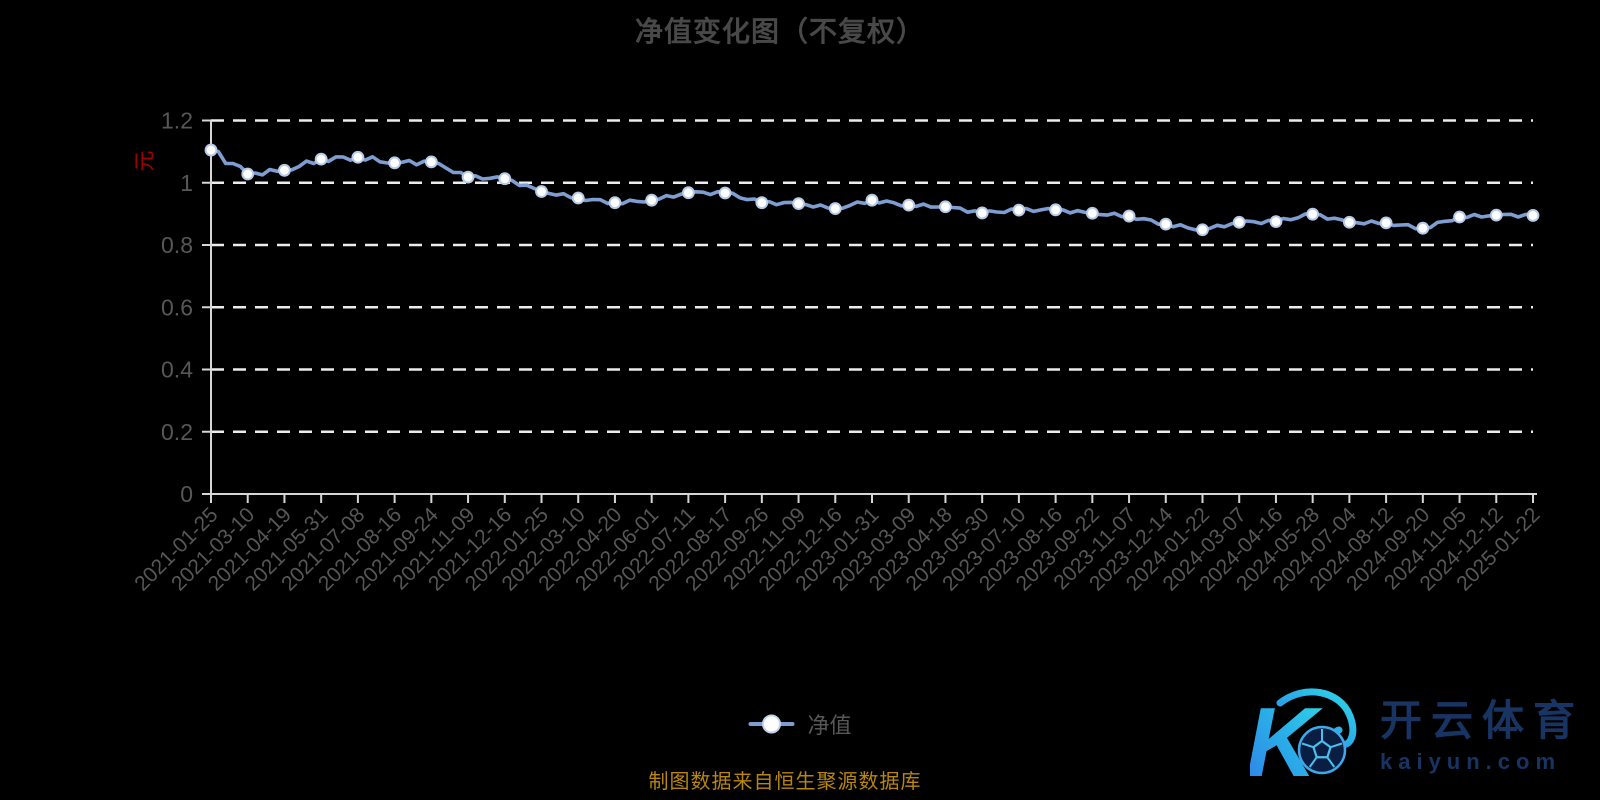 The width and height of the screenshot is (1600, 800). I want to click on kaiyun-watermark: K 开云体育 kaiyun.com, so click(1417, 737).